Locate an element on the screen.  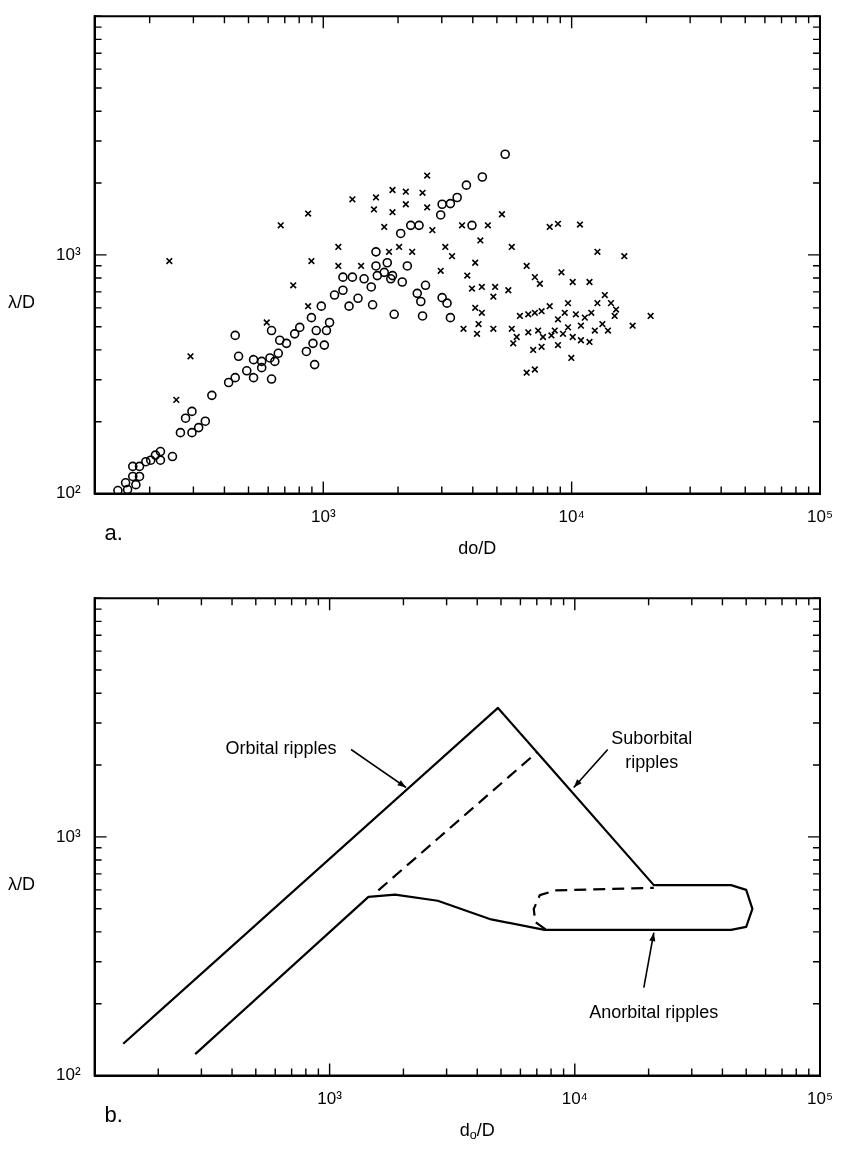
annotation: Orbital ripples is located at coordinates (281, 748).